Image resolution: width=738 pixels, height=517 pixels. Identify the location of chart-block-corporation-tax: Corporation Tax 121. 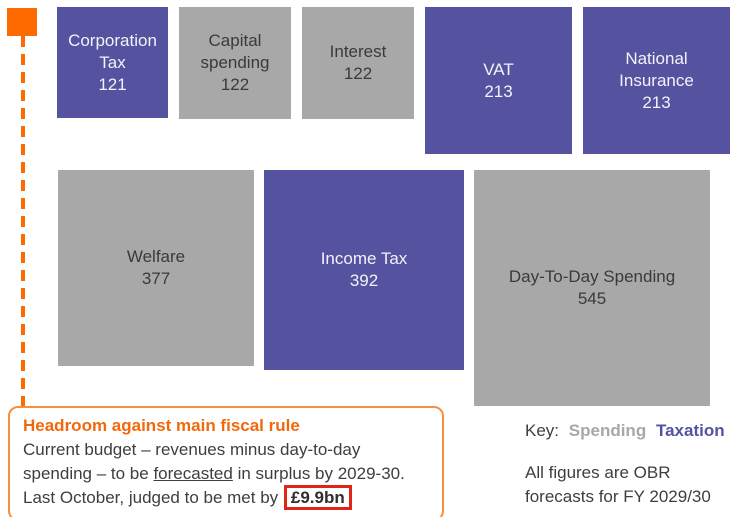
(112, 62).